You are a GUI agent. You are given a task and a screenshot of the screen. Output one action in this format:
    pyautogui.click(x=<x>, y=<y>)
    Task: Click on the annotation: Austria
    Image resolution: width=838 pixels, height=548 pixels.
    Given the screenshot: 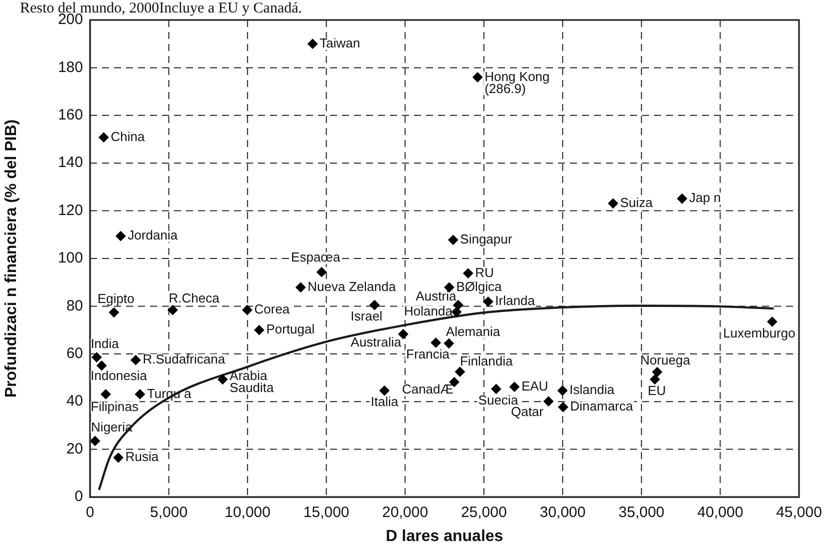 What is the action you would take?
    pyautogui.click(x=436, y=296)
    